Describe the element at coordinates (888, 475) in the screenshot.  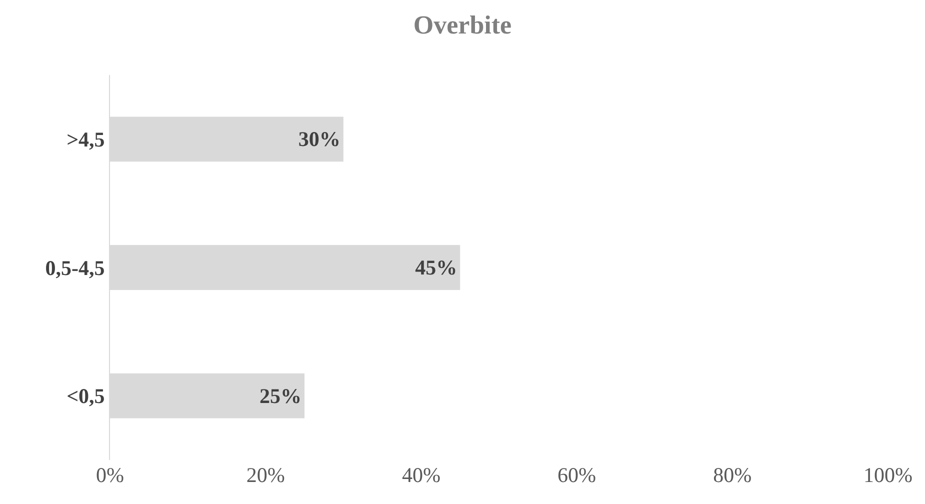
I see `x-tick-label: 100%` at that location.